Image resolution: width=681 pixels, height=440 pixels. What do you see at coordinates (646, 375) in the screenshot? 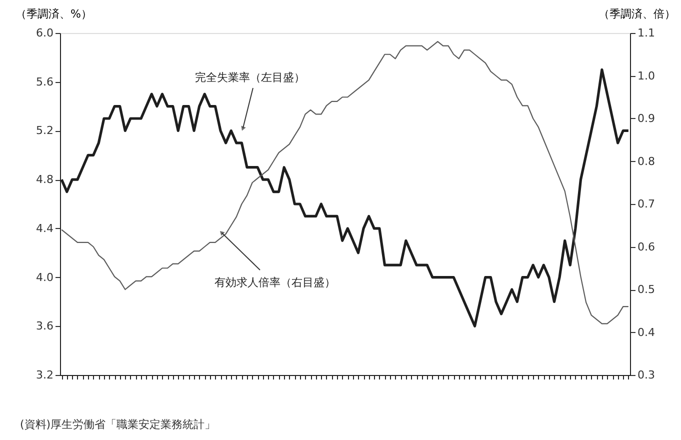
I see `y2-tick-label: 0.3` at bounding box center [646, 375].